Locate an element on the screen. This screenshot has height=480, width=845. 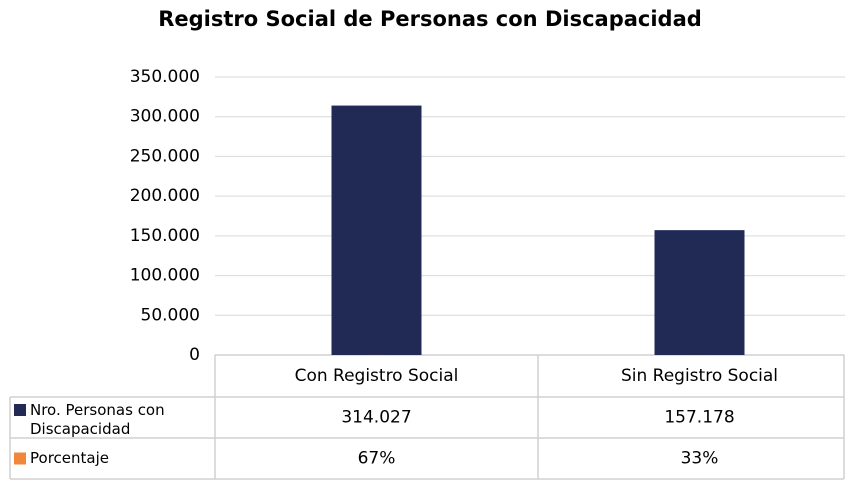
table-value: 314.027 is located at coordinates (376, 418).